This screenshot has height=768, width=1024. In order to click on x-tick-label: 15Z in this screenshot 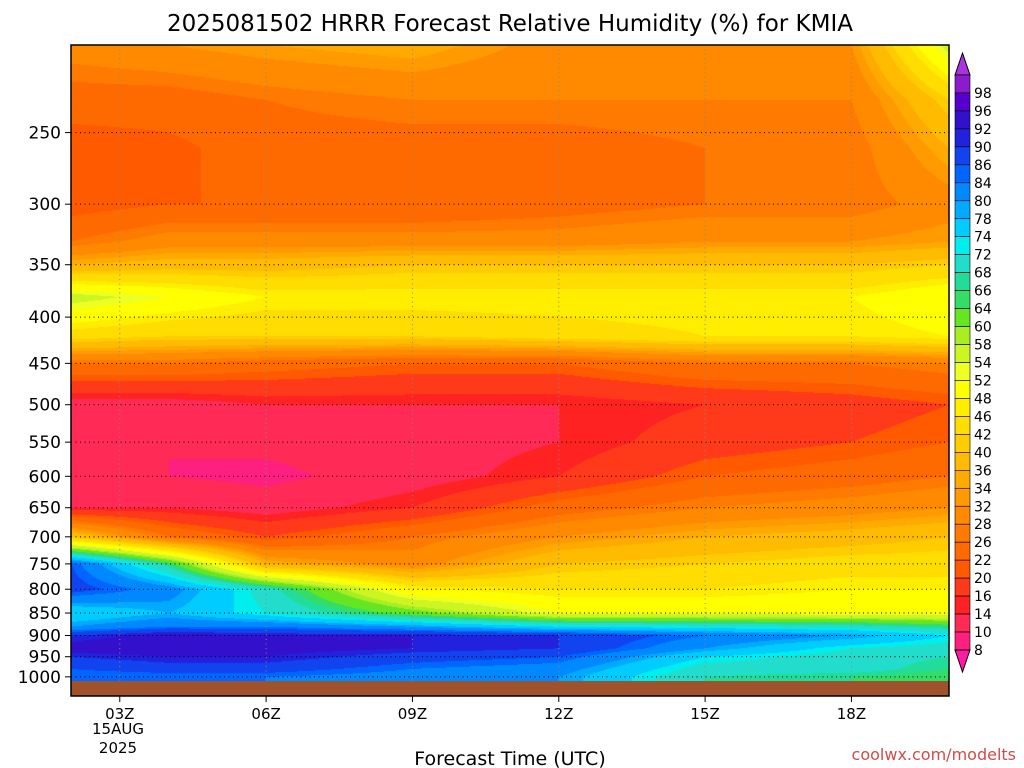, I will do `click(704, 714)`.